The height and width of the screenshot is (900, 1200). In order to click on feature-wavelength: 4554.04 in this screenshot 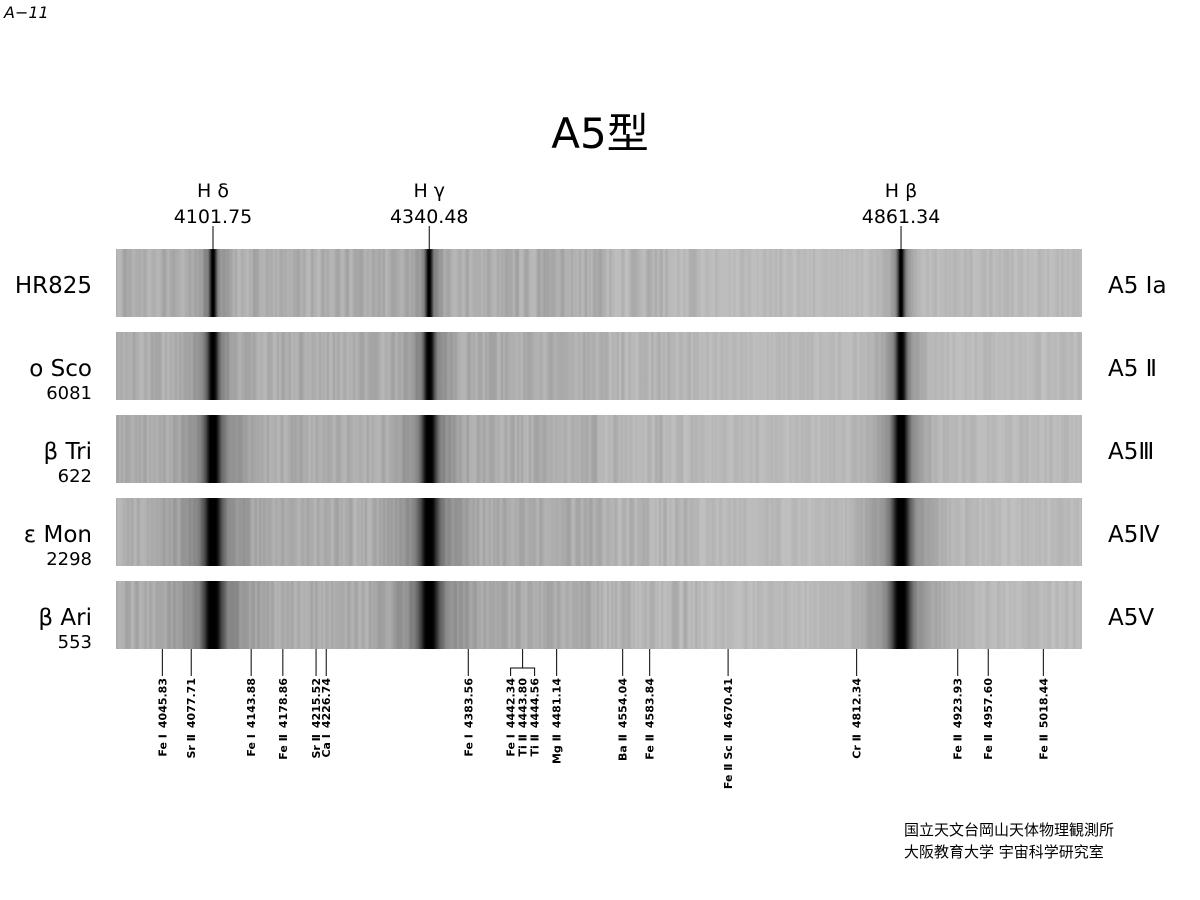, I will do `click(623, 703)`.